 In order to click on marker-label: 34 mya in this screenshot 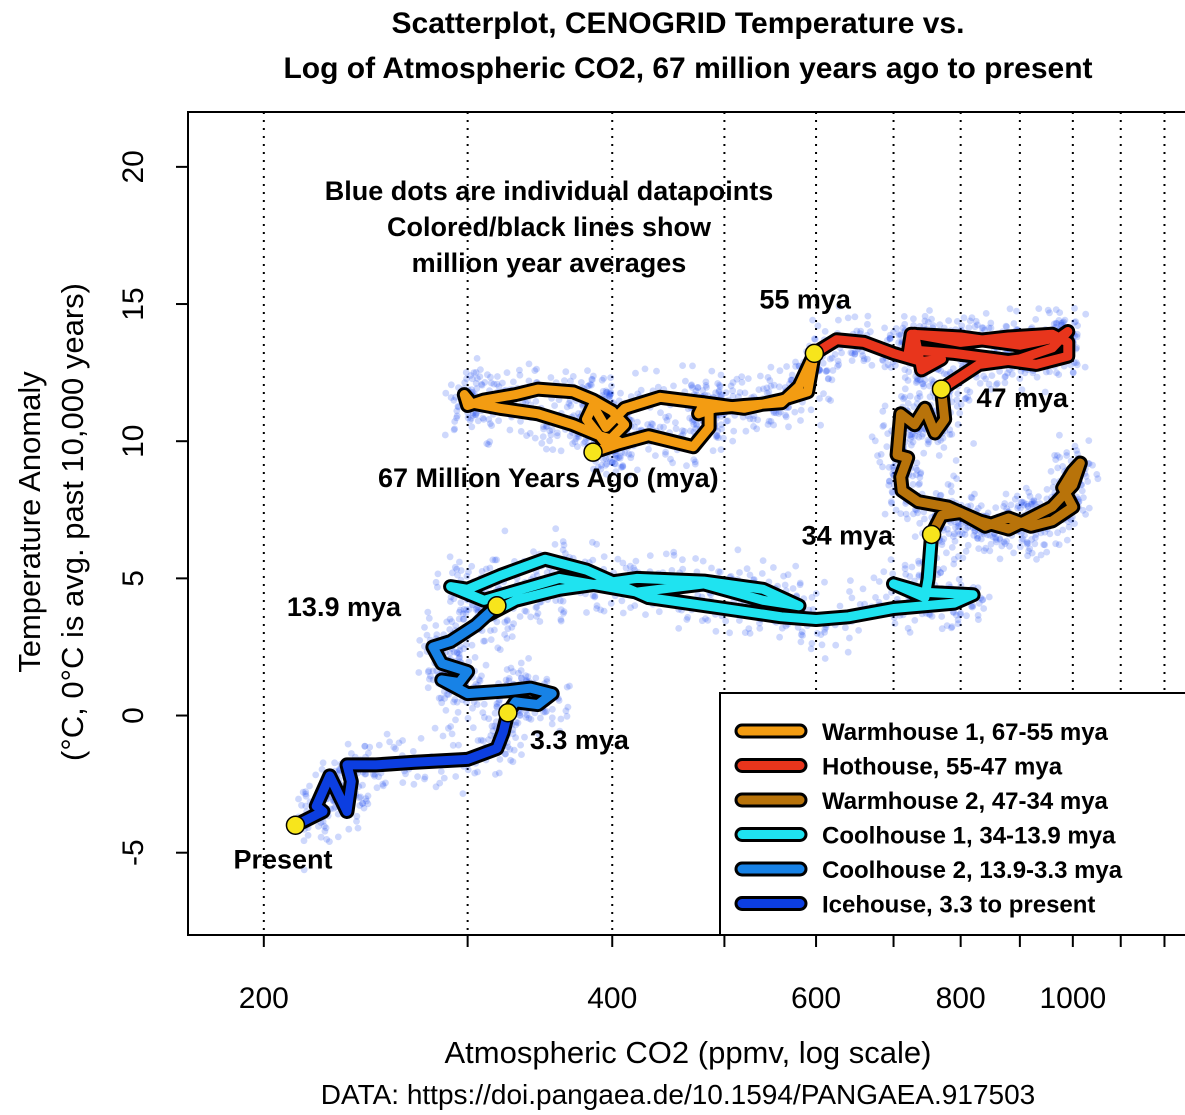, I will do `click(848, 535)`.